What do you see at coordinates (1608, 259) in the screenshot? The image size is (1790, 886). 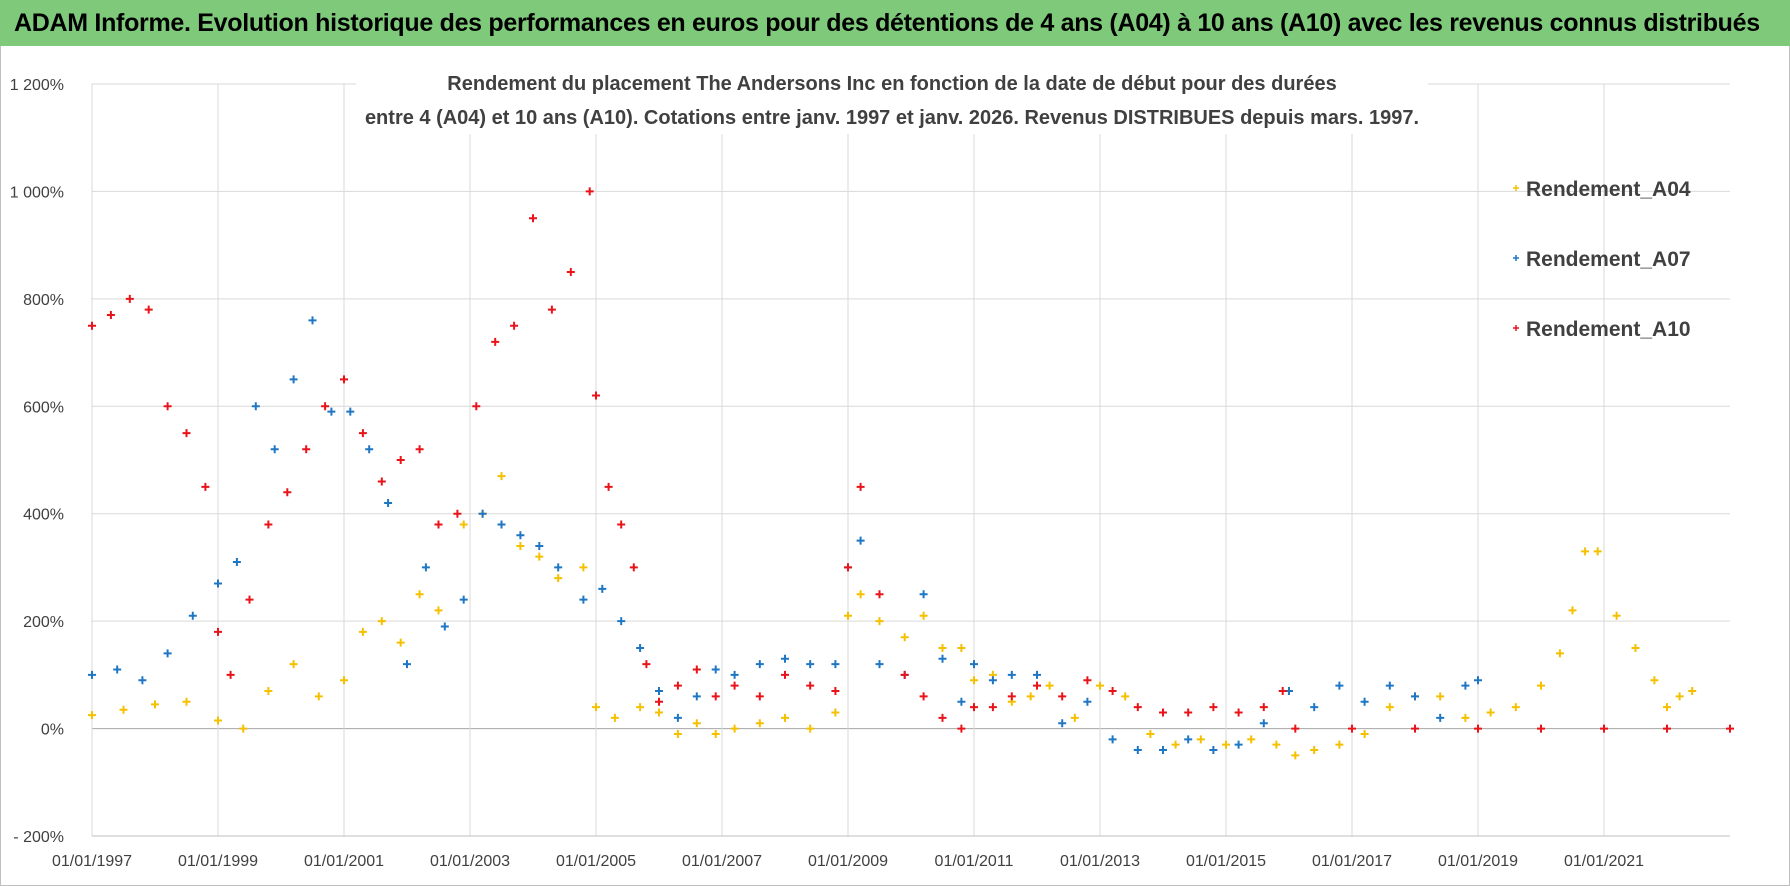 I see `legend-label: Rendement_A07` at bounding box center [1608, 259].